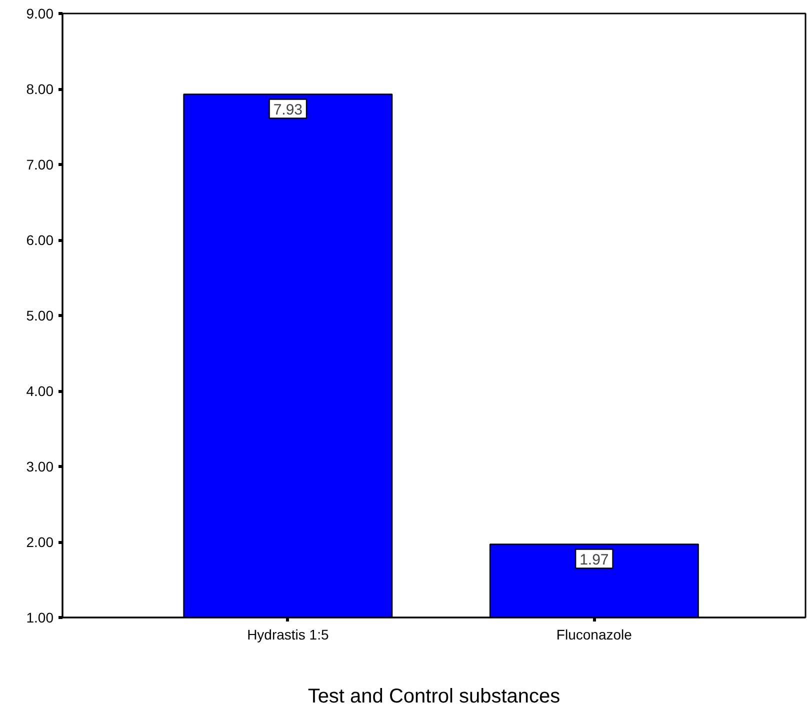  What do you see at coordinates (40, 466) in the screenshot?
I see `y-tick-label: 3.00` at bounding box center [40, 466].